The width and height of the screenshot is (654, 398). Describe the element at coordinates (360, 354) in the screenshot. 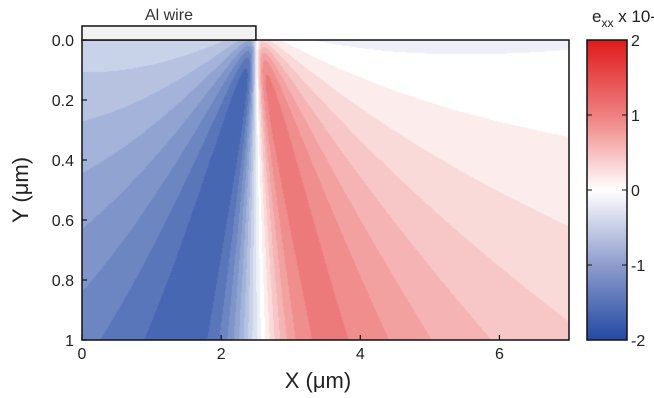

I see `x-tick-label: 4` at that location.